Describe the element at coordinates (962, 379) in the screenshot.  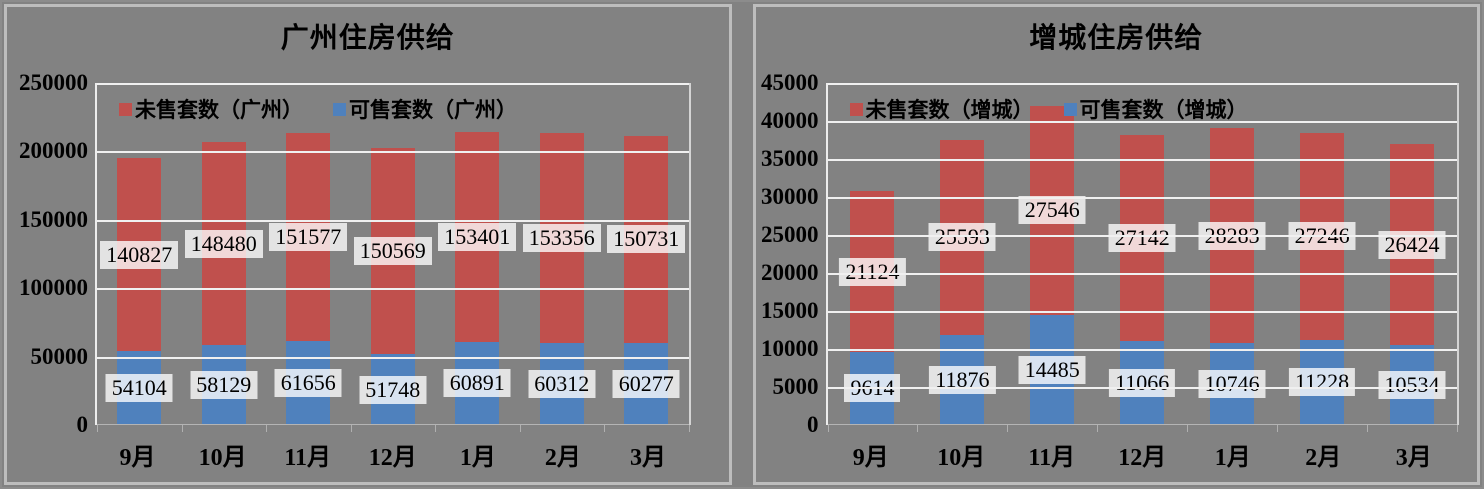
I see `data-label: 11876` at that location.